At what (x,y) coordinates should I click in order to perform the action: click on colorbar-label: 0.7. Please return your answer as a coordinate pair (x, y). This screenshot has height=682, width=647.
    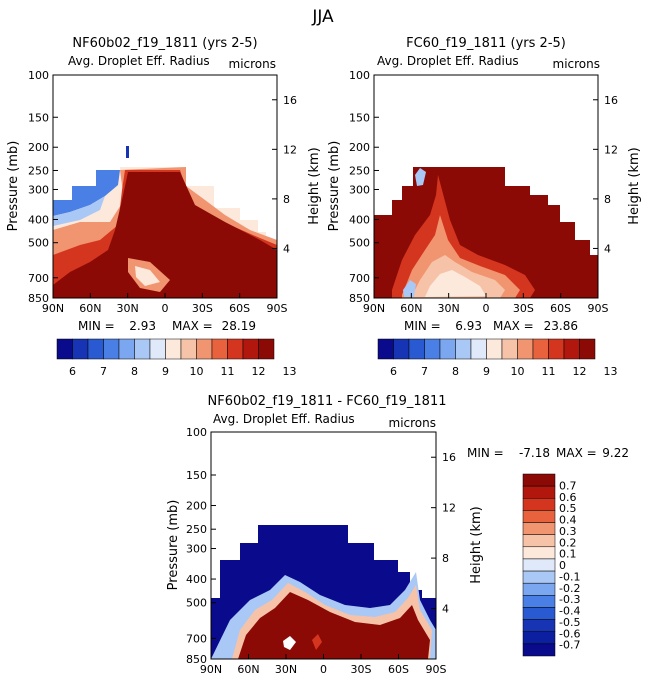
    Looking at the image, I should click on (568, 485).